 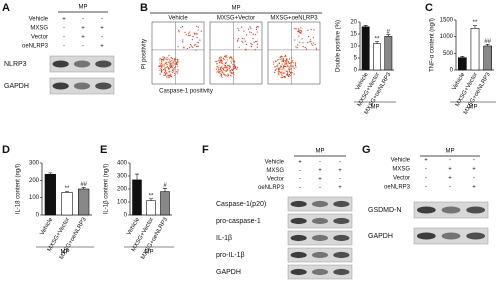 I want to click on y-tick-label: 1000, so click(x=447, y=37).